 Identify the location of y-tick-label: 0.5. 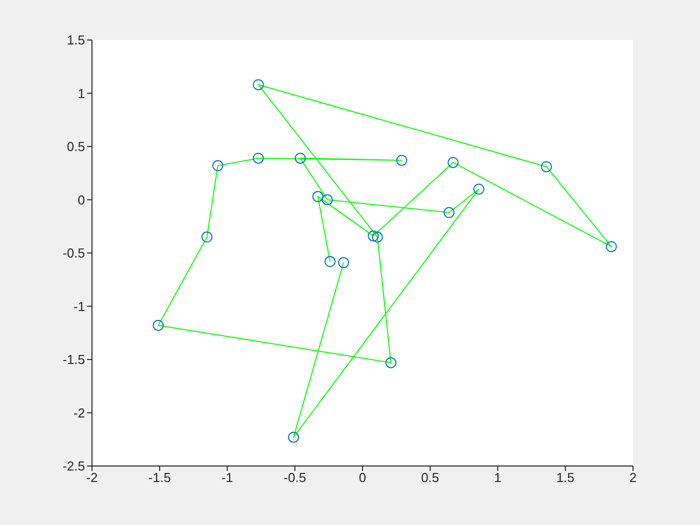
(75, 146).